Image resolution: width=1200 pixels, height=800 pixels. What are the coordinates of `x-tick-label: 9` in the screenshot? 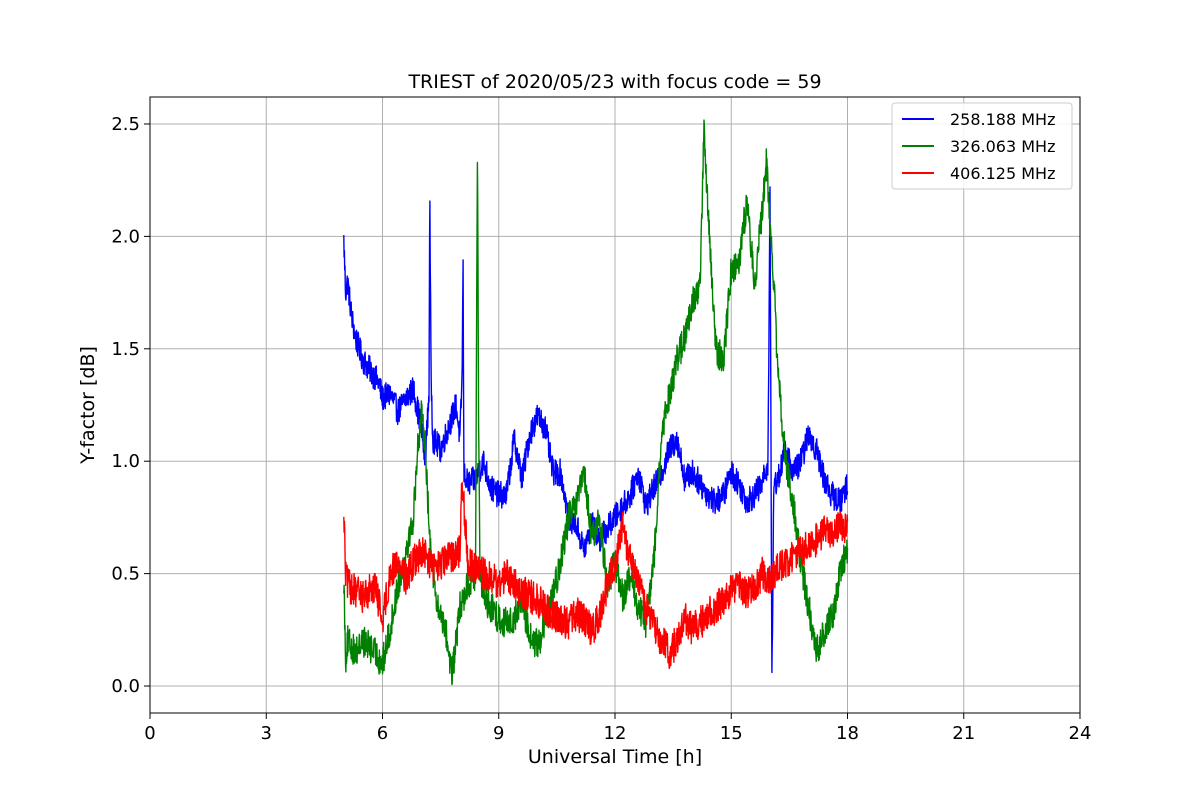 It's located at (498, 733).